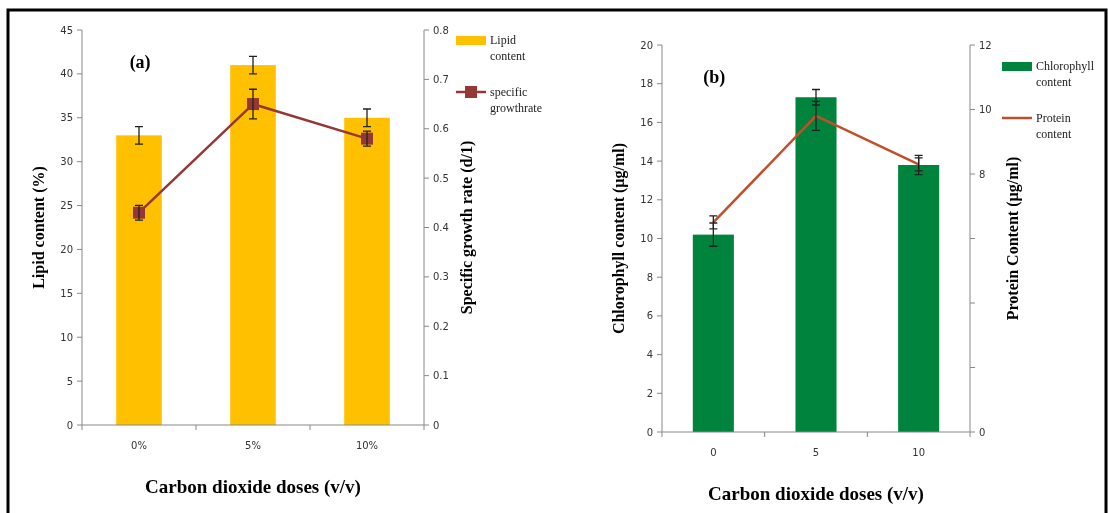 This screenshot has width=1108, height=513. What do you see at coordinates (139, 445) in the screenshot?
I see `x-tick-label: 0%` at bounding box center [139, 445].